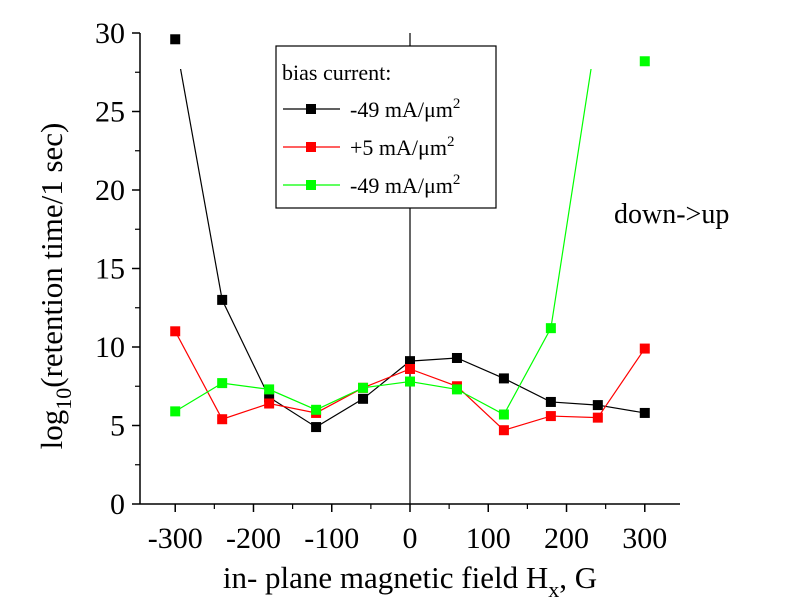  What do you see at coordinates (110, 269) in the screenshot?
I see `y-tick-label: 15` at bounding box center [110, 269].